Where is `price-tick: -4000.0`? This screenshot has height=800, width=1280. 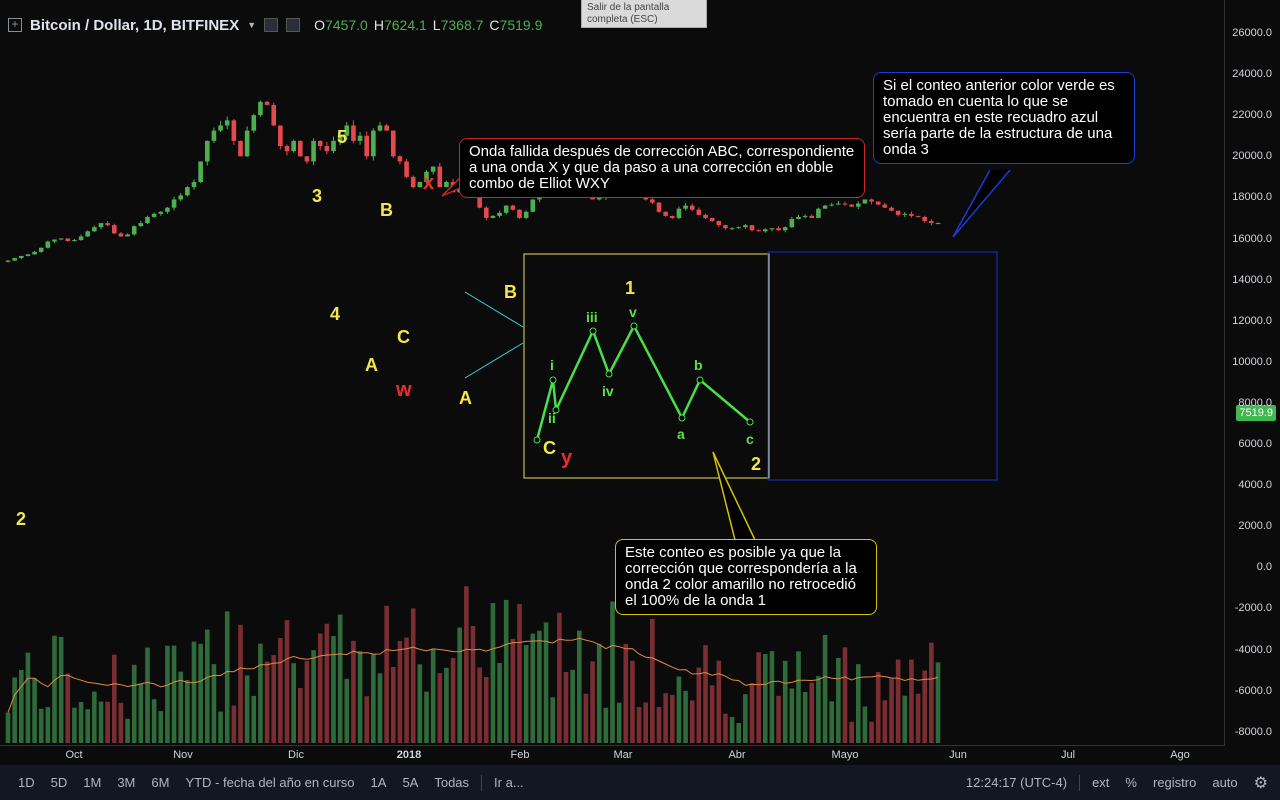 price-tick: -4000.0 is located at coordinates (1253, 649).